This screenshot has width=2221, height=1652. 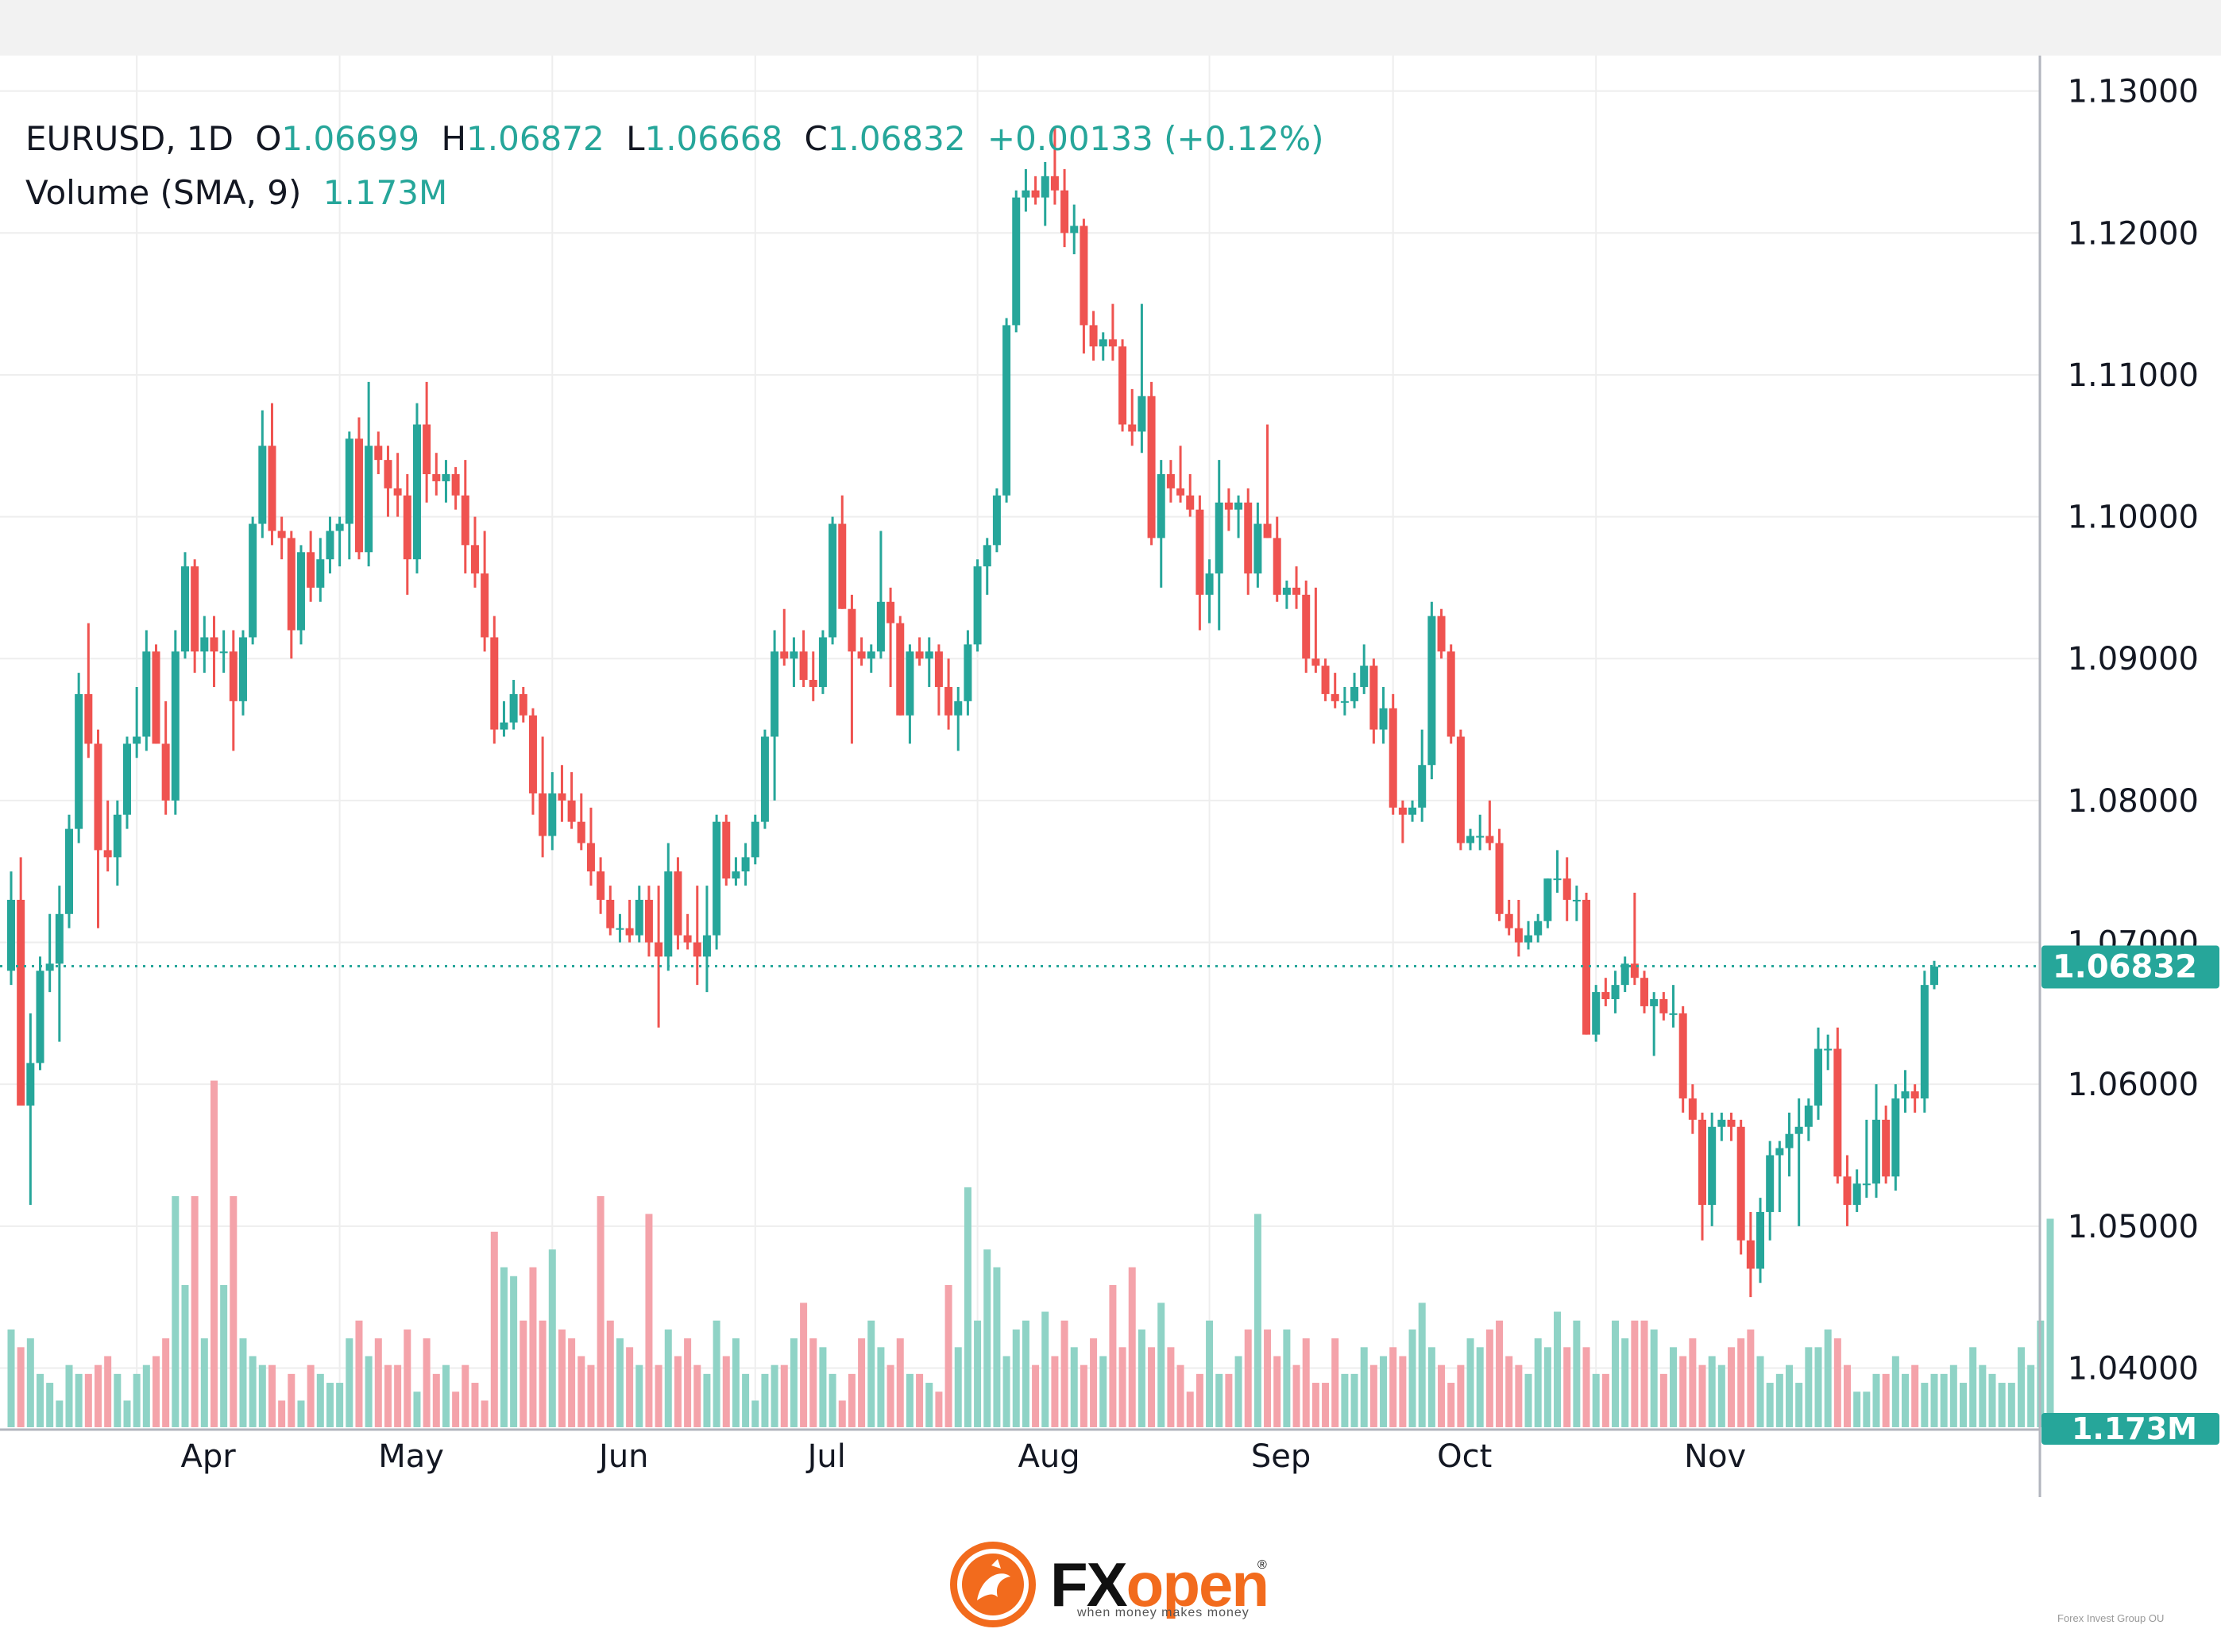 What do you see at coordinates (816, 138) in the screenshot?
I see `close-label: C` at bounding box center [816, 138].